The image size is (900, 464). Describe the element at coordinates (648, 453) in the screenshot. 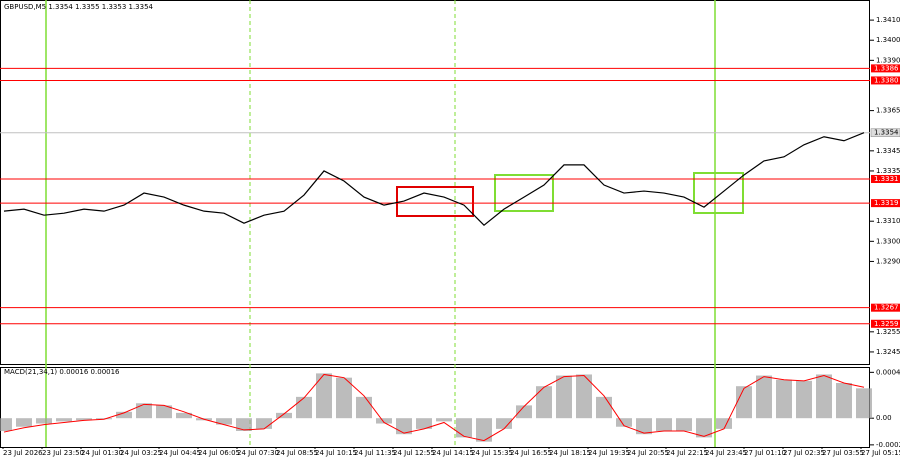

I see `x-tick-label: 24 Jul 20:55` at that location.